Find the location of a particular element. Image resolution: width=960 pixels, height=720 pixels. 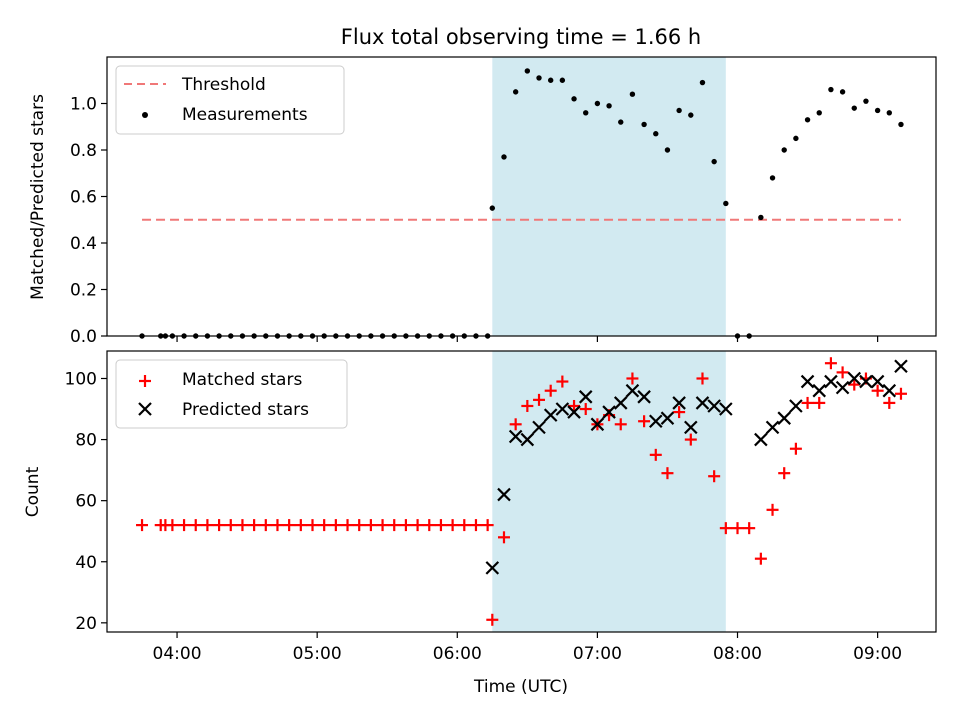

legend-threshold-label: Threshold is located at coordinates (223, 85).